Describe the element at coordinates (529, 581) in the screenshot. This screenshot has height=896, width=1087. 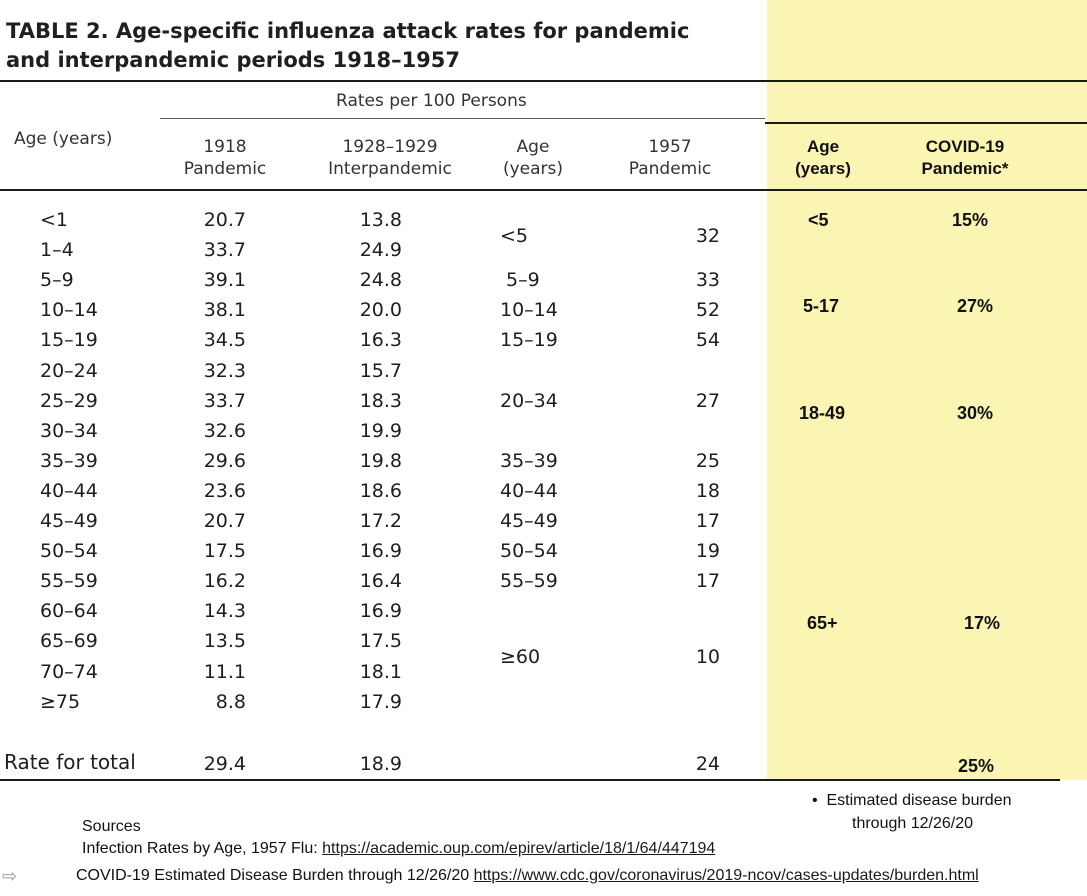
I see `age1957-cell: 55–59` at that location.